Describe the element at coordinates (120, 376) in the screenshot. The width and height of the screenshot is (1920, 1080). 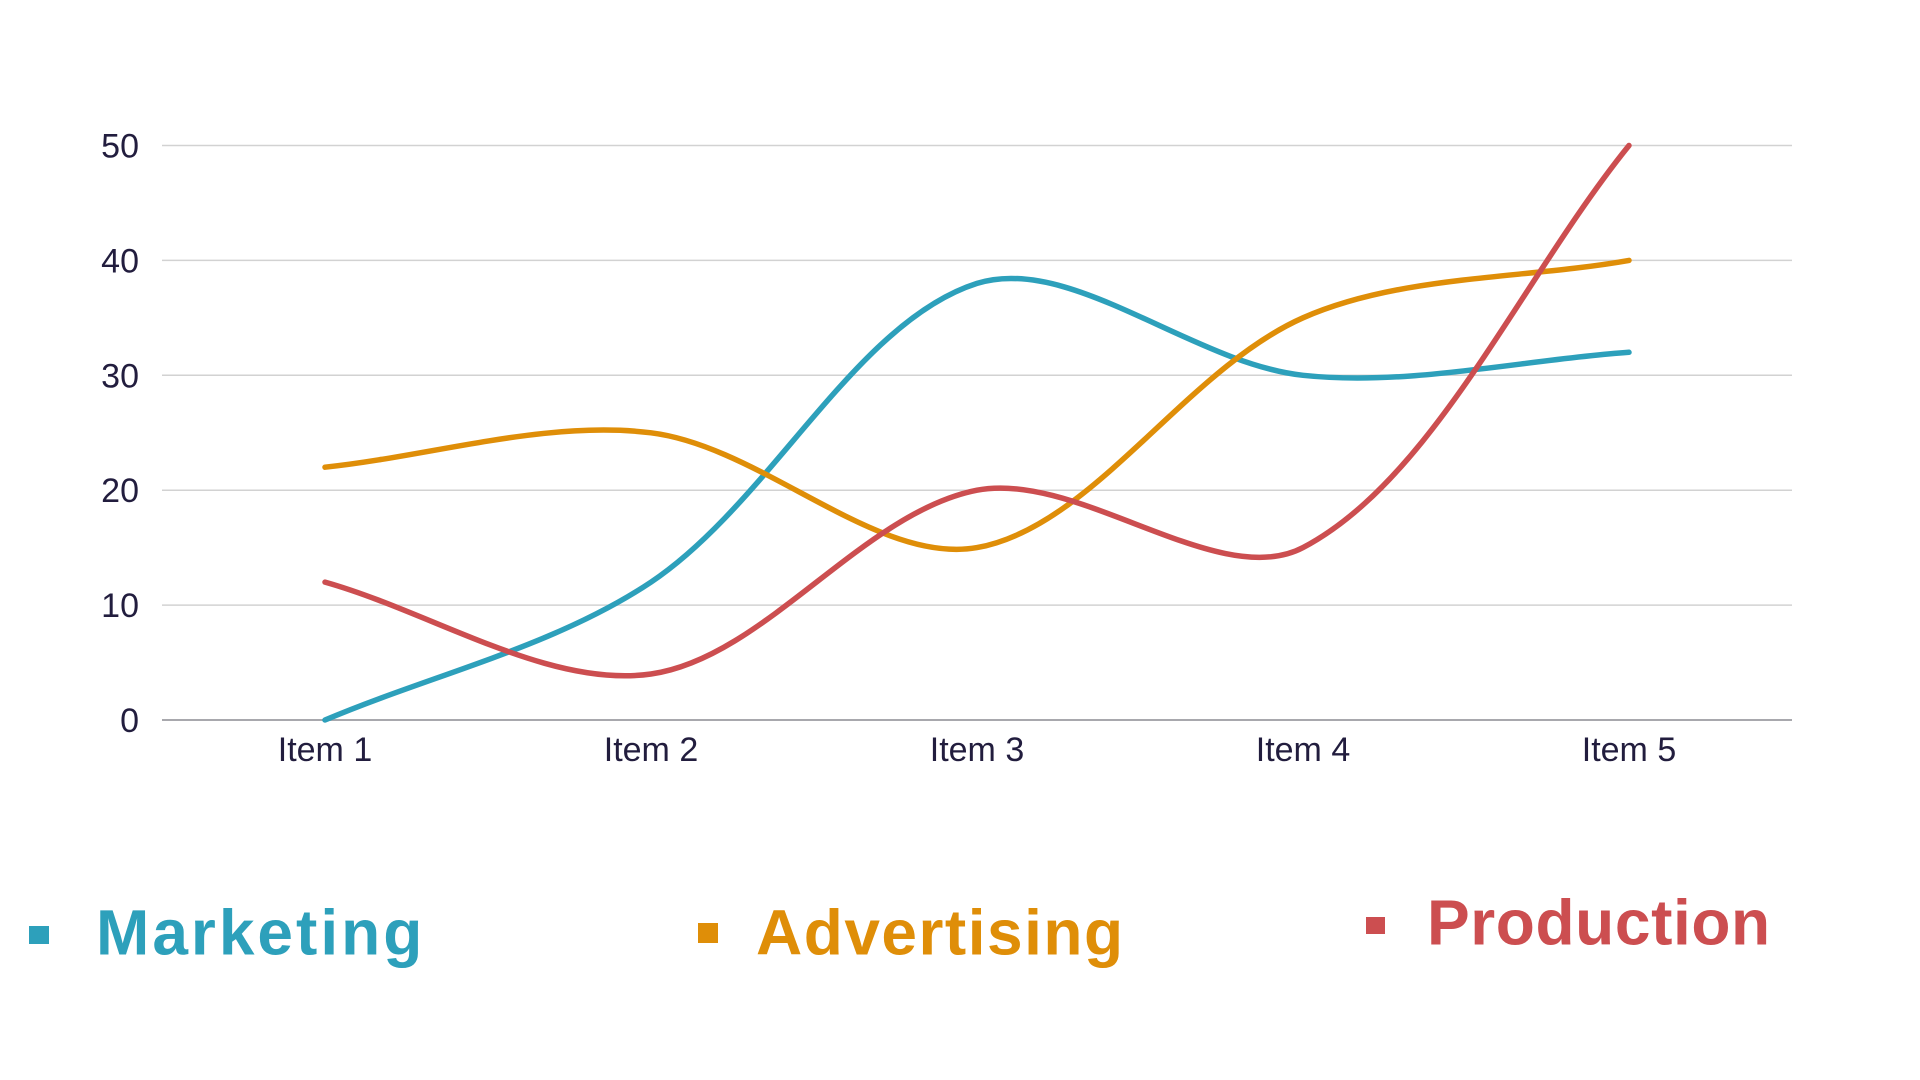
I see `svg-text: 30` at that location.